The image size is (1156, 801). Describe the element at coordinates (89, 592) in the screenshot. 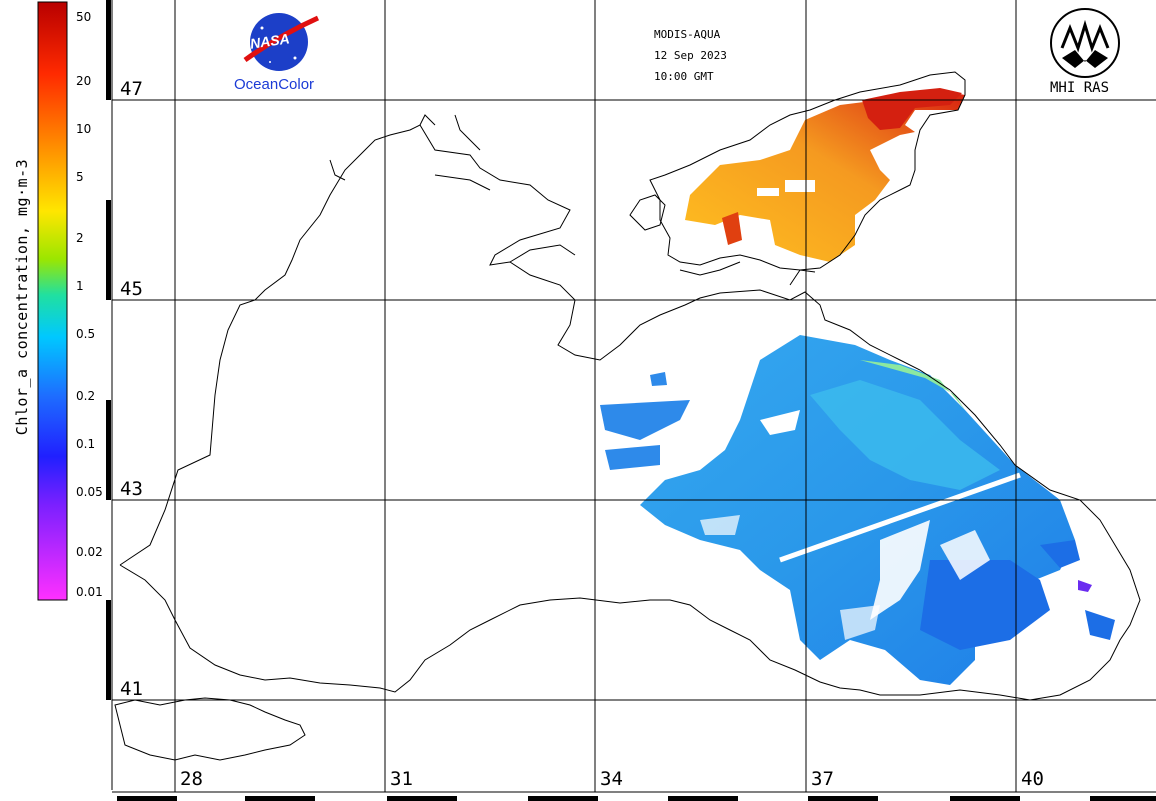

I see `colorbar-tick: 0.01` at that location.